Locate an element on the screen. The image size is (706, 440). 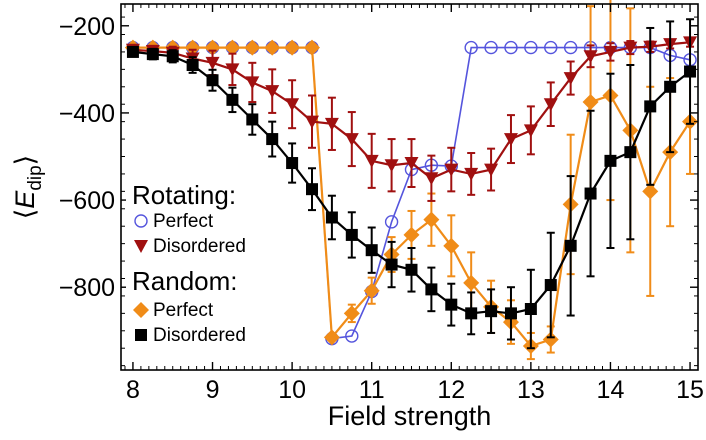
y-tick-label: −400 is located at coordinates (87, 114).